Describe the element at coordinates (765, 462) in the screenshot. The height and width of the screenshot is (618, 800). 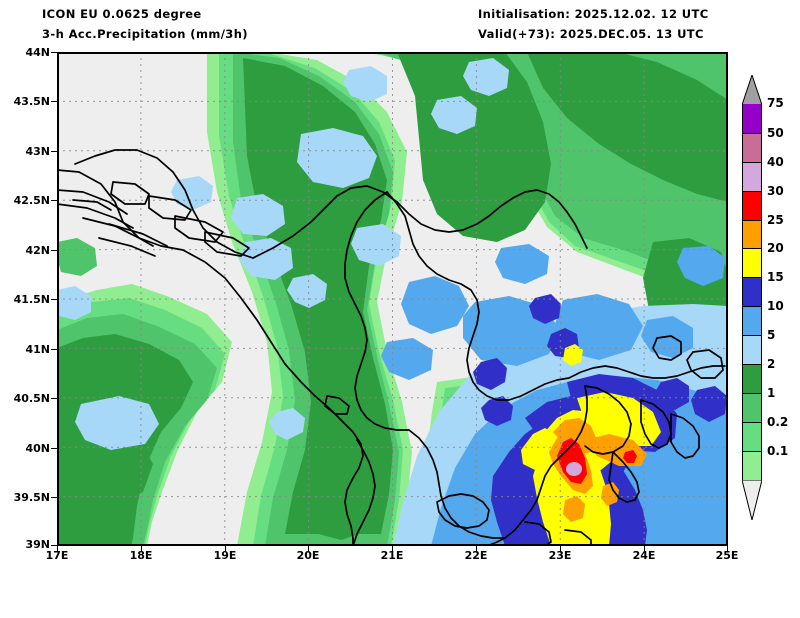
I see `colorbar-band-0p1: 0.1` at that location.